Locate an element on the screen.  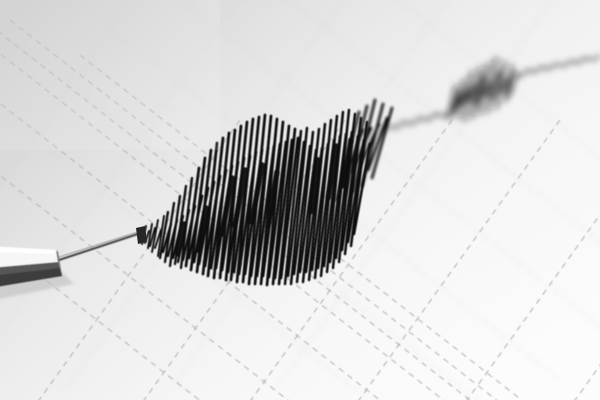
recording-stylus is located at coordinates (73, 262).